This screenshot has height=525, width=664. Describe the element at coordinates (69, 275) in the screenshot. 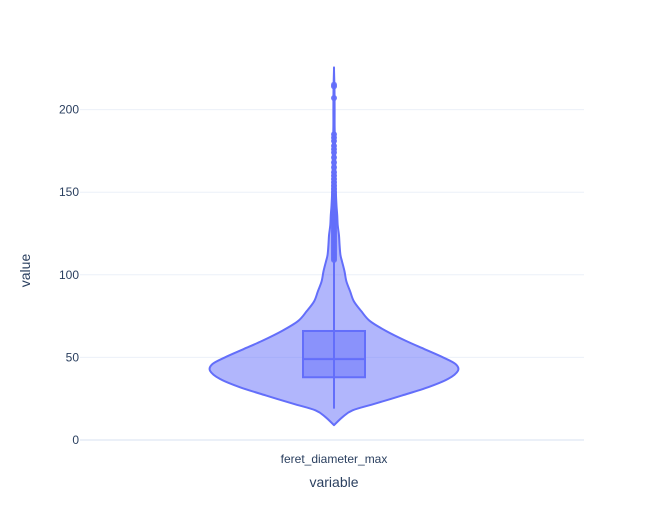

I see `y-tick-label: 100` at that location.